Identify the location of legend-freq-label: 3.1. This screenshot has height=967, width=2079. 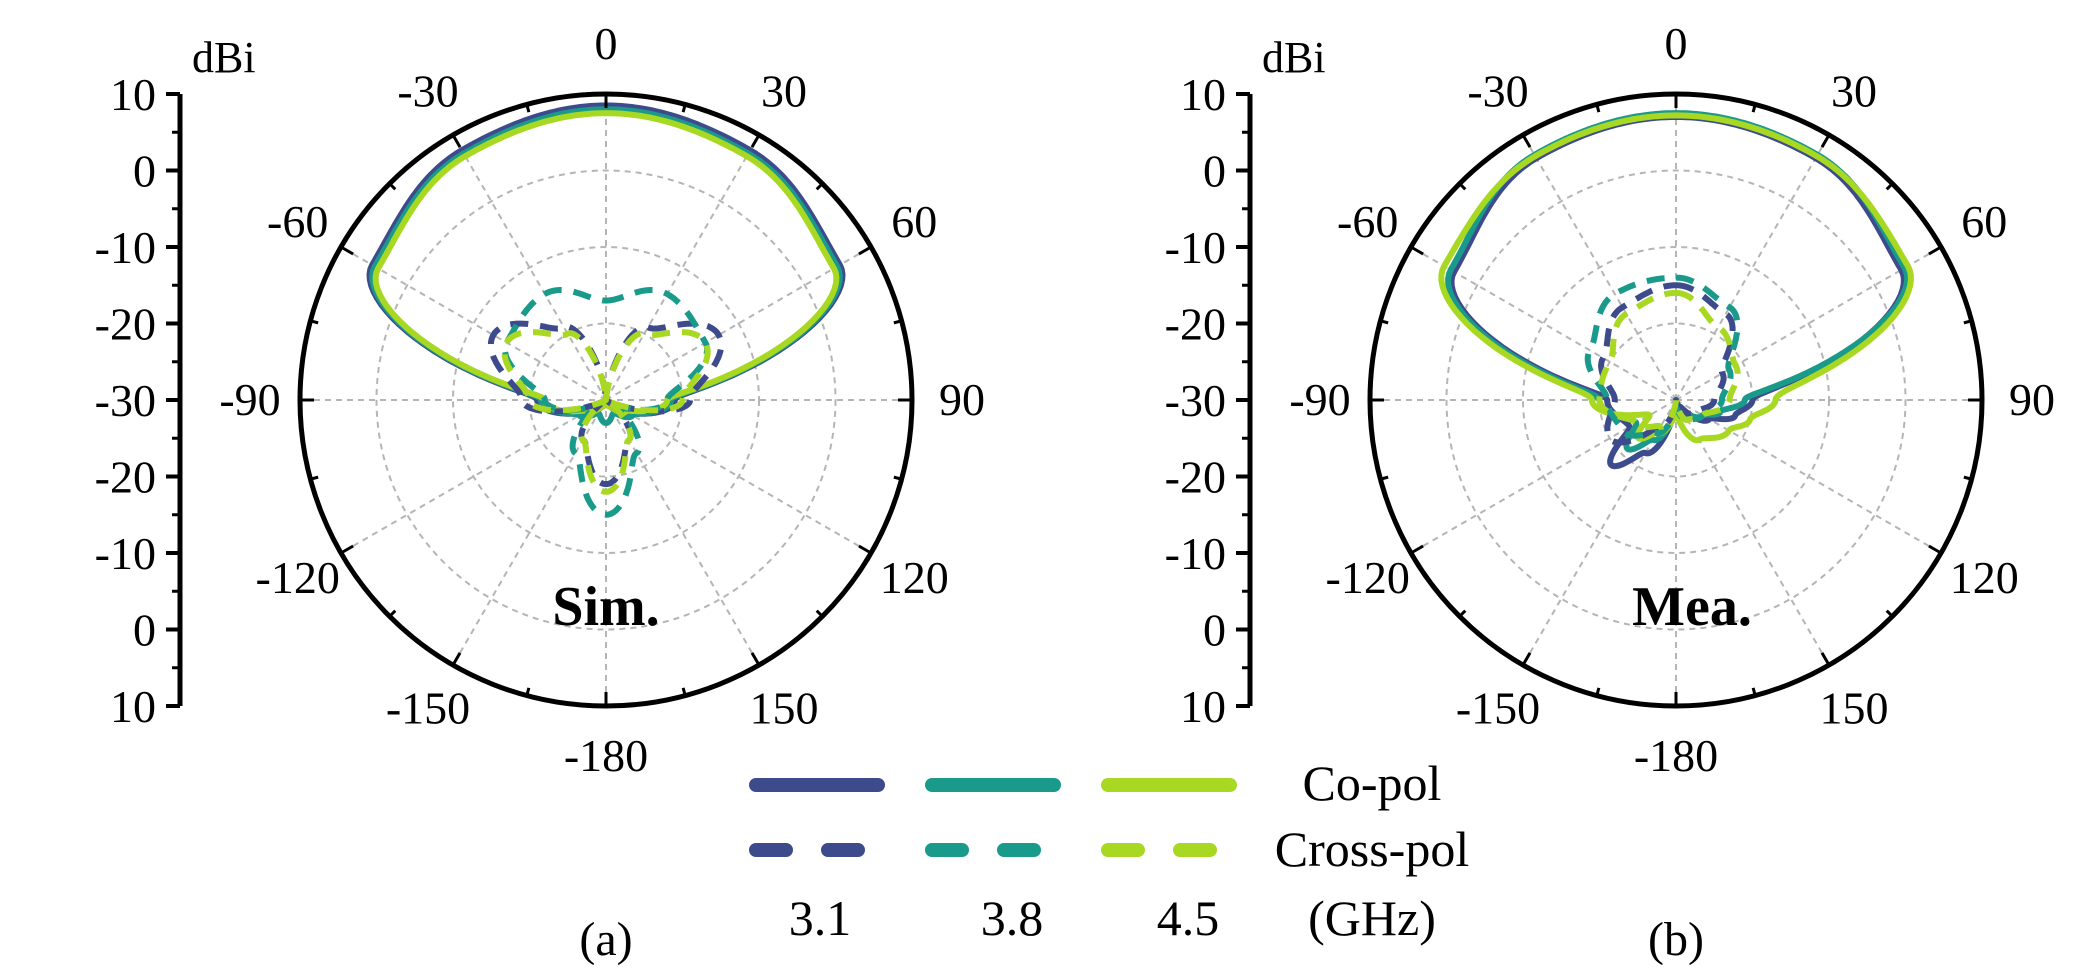
(820, 918).